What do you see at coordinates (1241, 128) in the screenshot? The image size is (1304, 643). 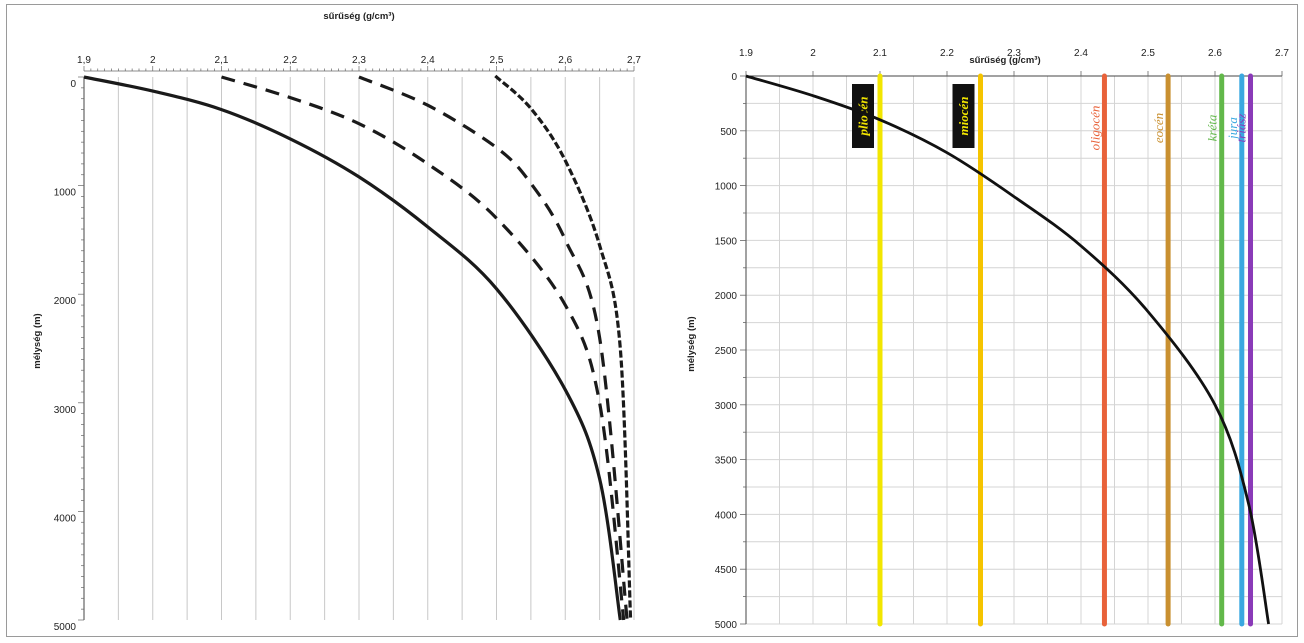 I see `era-label-triász: triász` at bounding box center [1241, 128].